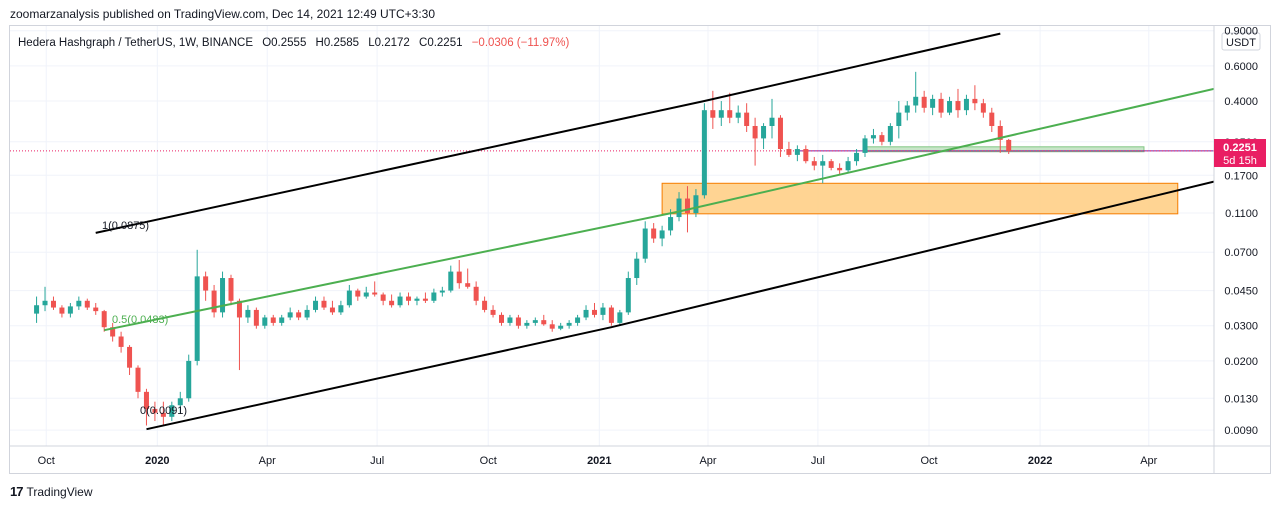  Describe the element at coordinates (1241, 214) in the screenshot. I see `price-tick-label: 0.1100` at that location.